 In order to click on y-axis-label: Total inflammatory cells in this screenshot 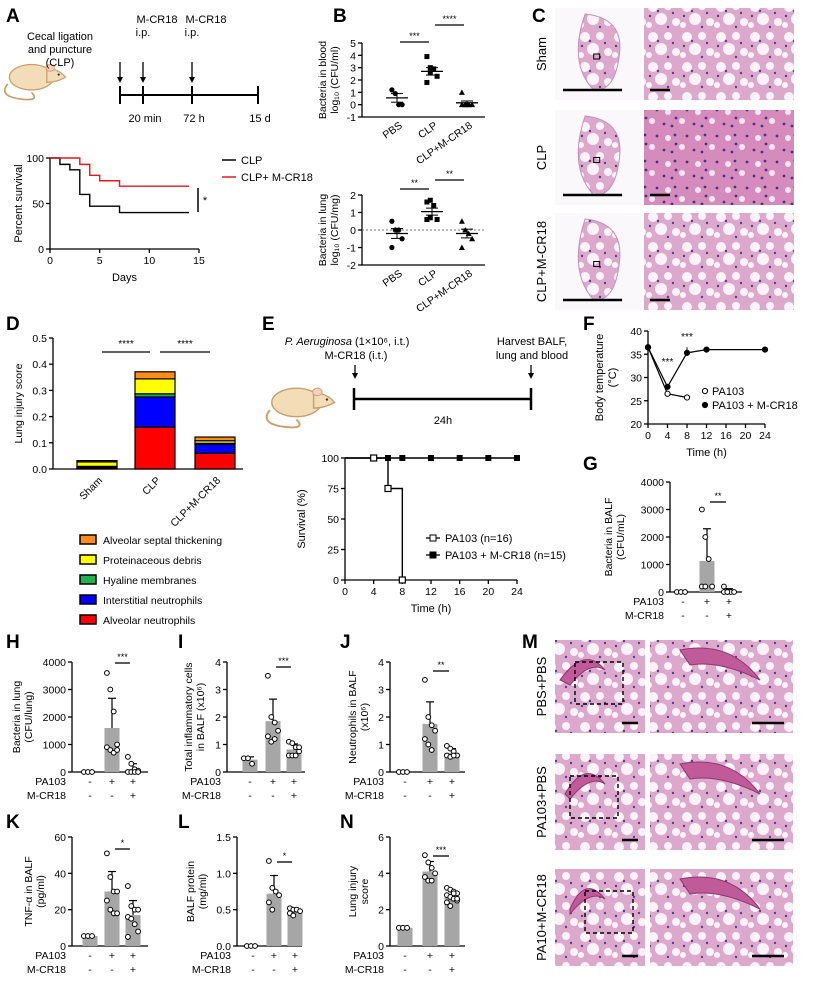, I will do `click(189, 716)`.